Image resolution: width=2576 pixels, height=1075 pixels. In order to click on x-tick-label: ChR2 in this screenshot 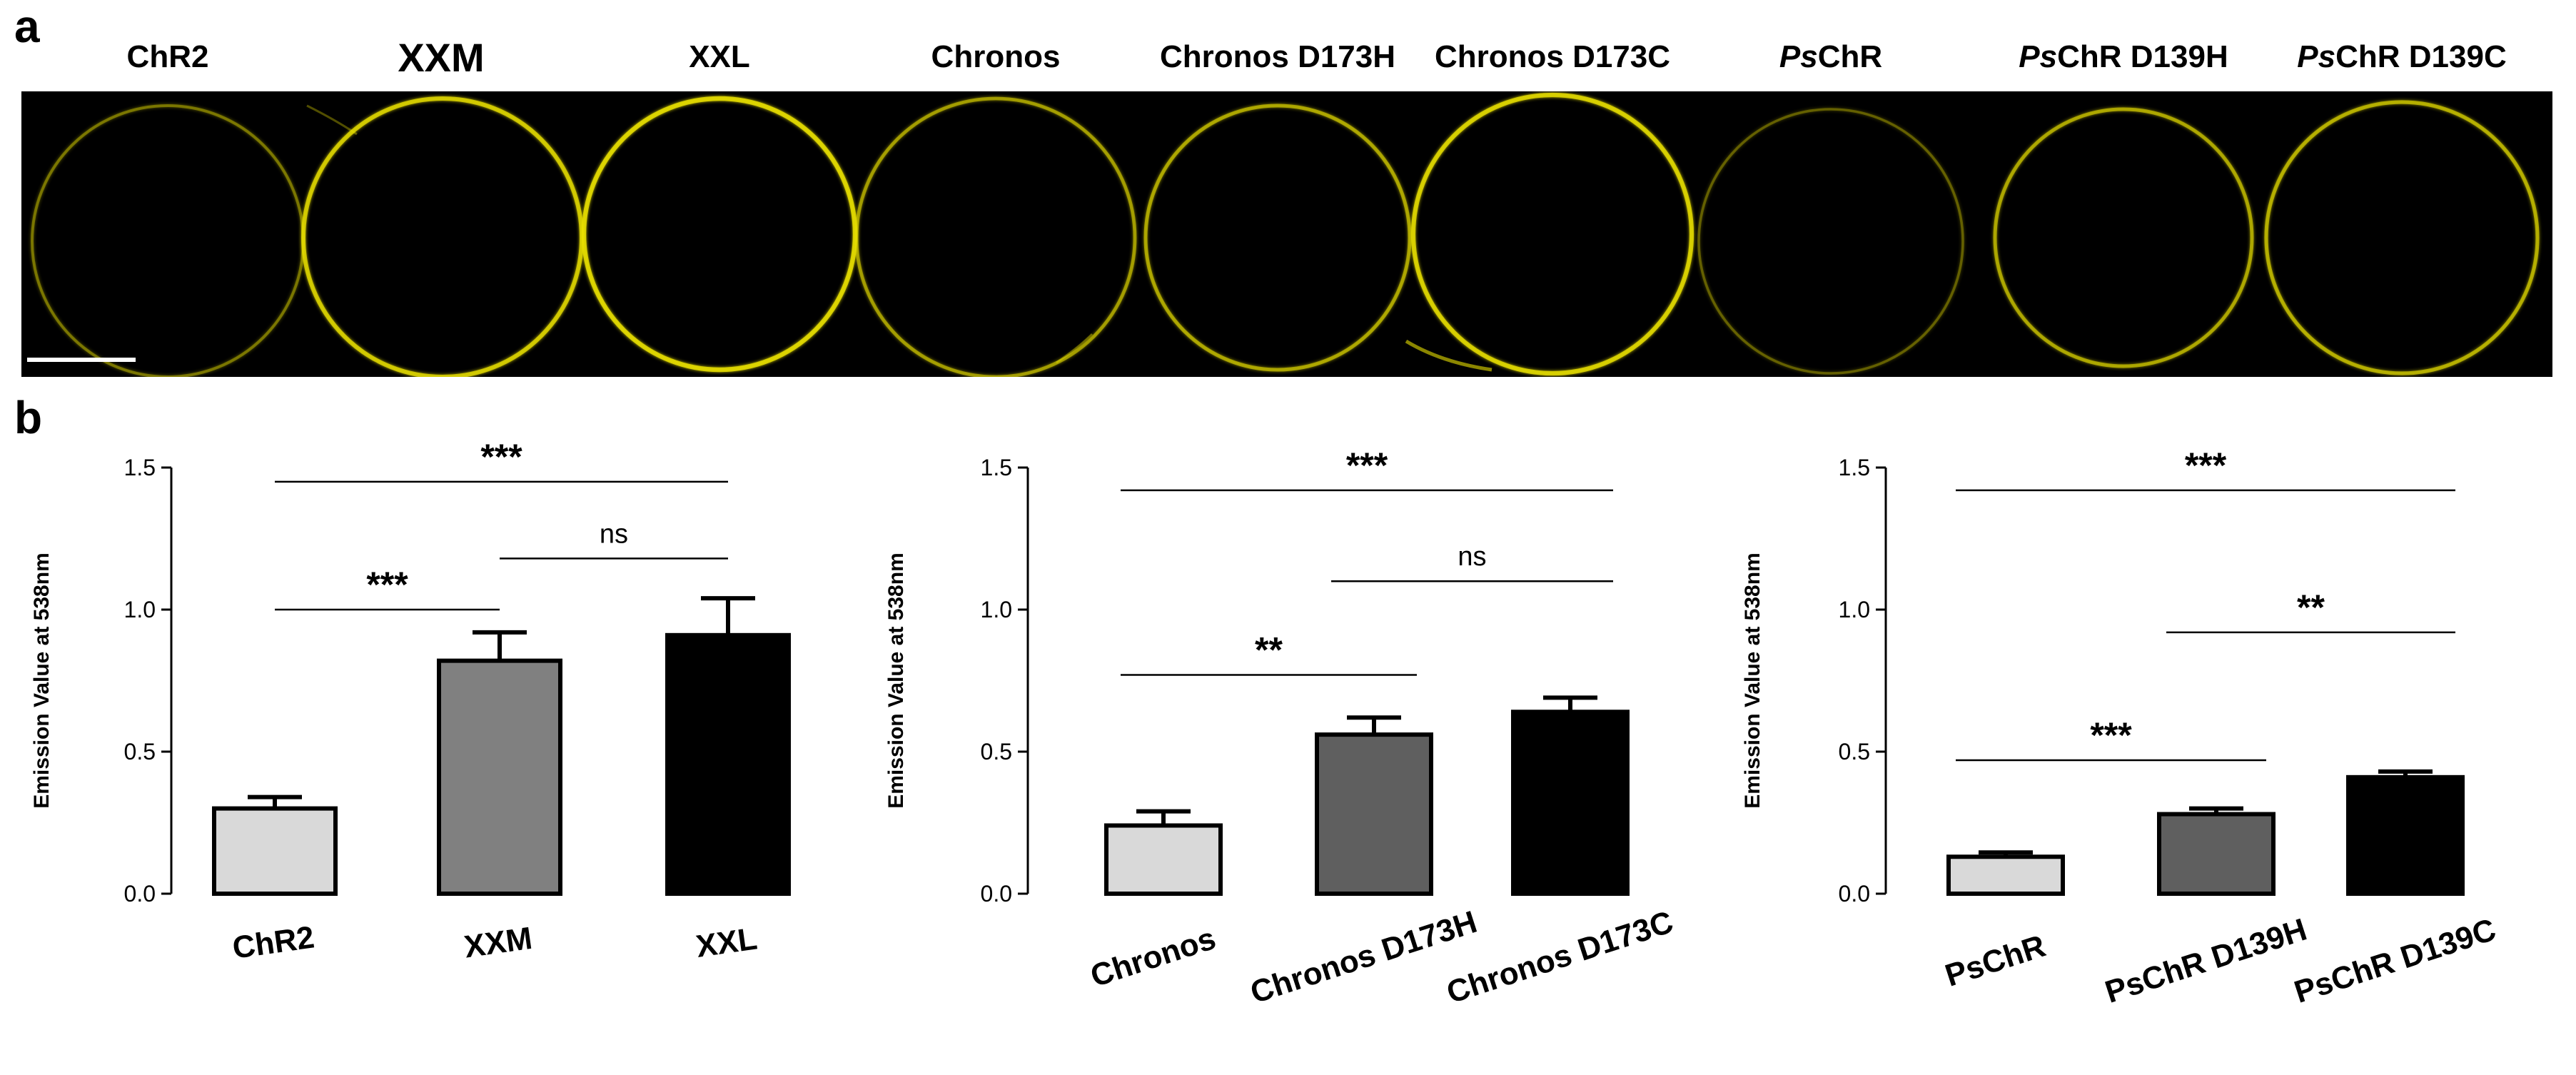, I will do `click(274, 943)`.